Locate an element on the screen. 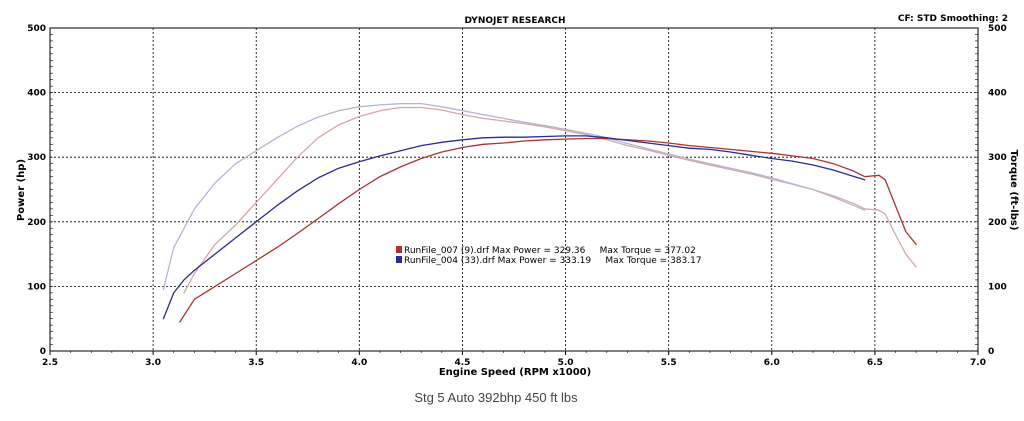  x-tick-label: 6.5 is located at coordinates (875, 363).